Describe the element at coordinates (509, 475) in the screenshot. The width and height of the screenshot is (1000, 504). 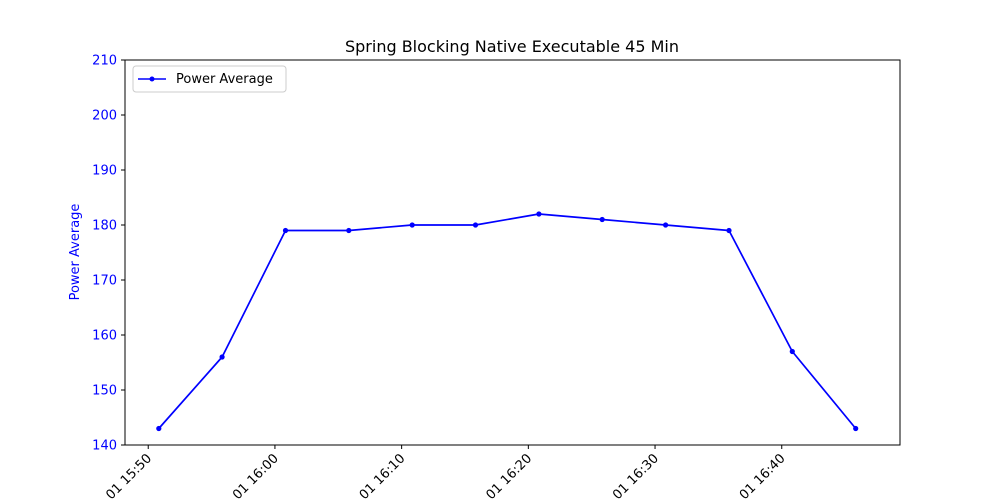
I see `x-tick-label: 01 16:20` at that location.